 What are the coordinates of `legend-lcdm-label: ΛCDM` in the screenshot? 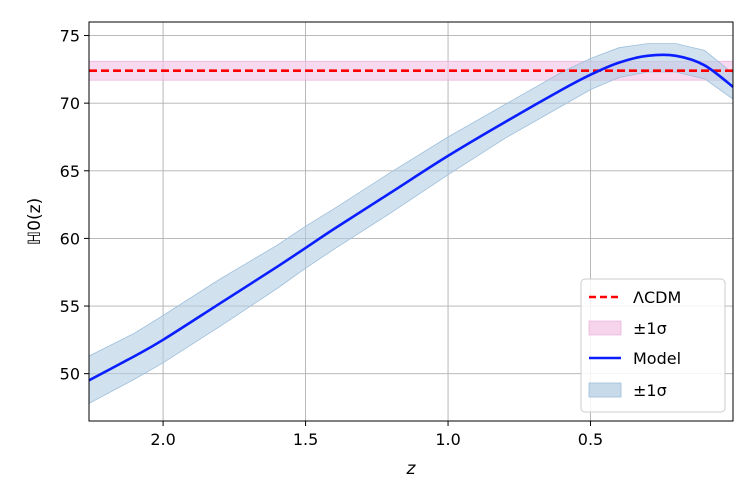 It's located at (657, 297).